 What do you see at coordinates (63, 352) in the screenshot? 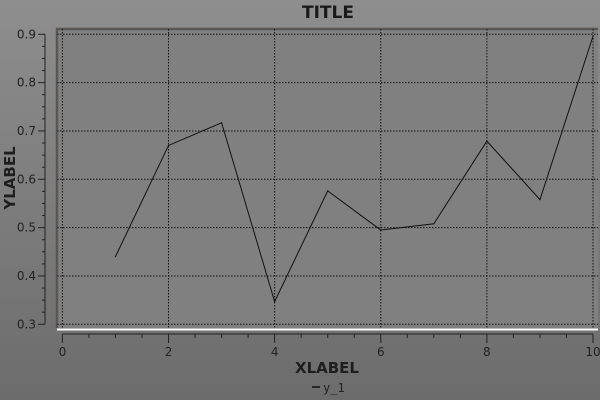
I see `x-tick-label: 0` at bounding box center [63, 352].